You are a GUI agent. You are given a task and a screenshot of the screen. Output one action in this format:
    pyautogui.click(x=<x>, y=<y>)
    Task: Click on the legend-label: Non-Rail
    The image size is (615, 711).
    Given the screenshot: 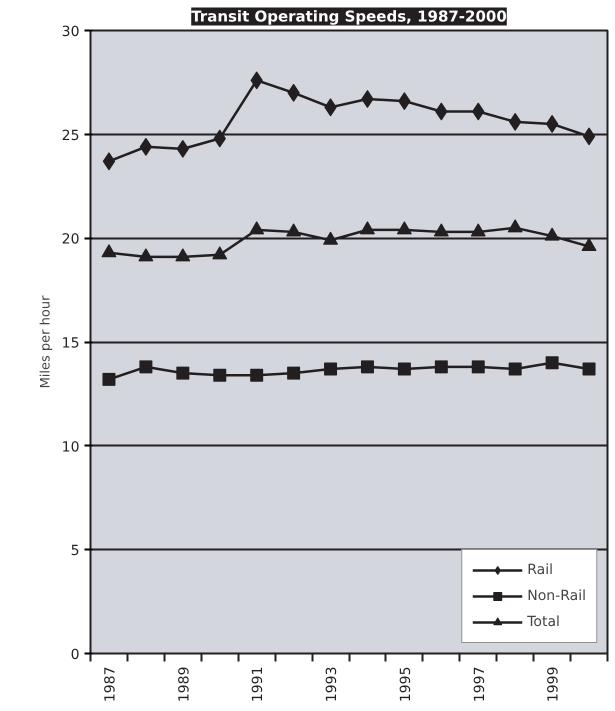 What is the action you would take?
    pyautogui.click(x=556, y=596)
    